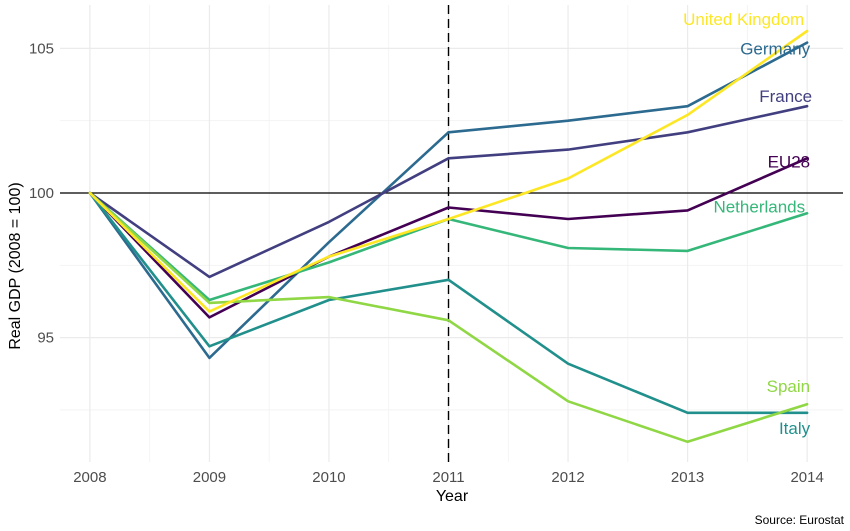 This screenshot has width=850, height=531. Describe the element at coordinates (759, 206) in the screenshot. I see `series-label-netherlands: Netherlands` at that location.